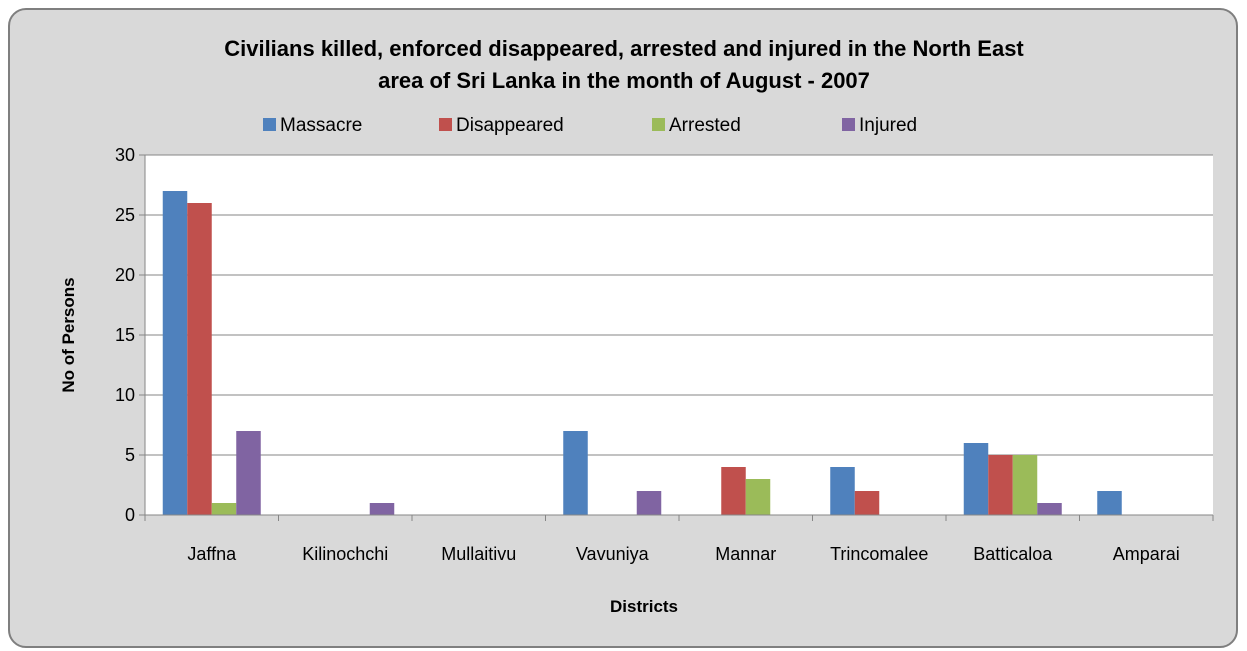 This screenshot has width=1247, height=651. I want to click on legend-label-disappeared: Disappeared, so click(510, 125).